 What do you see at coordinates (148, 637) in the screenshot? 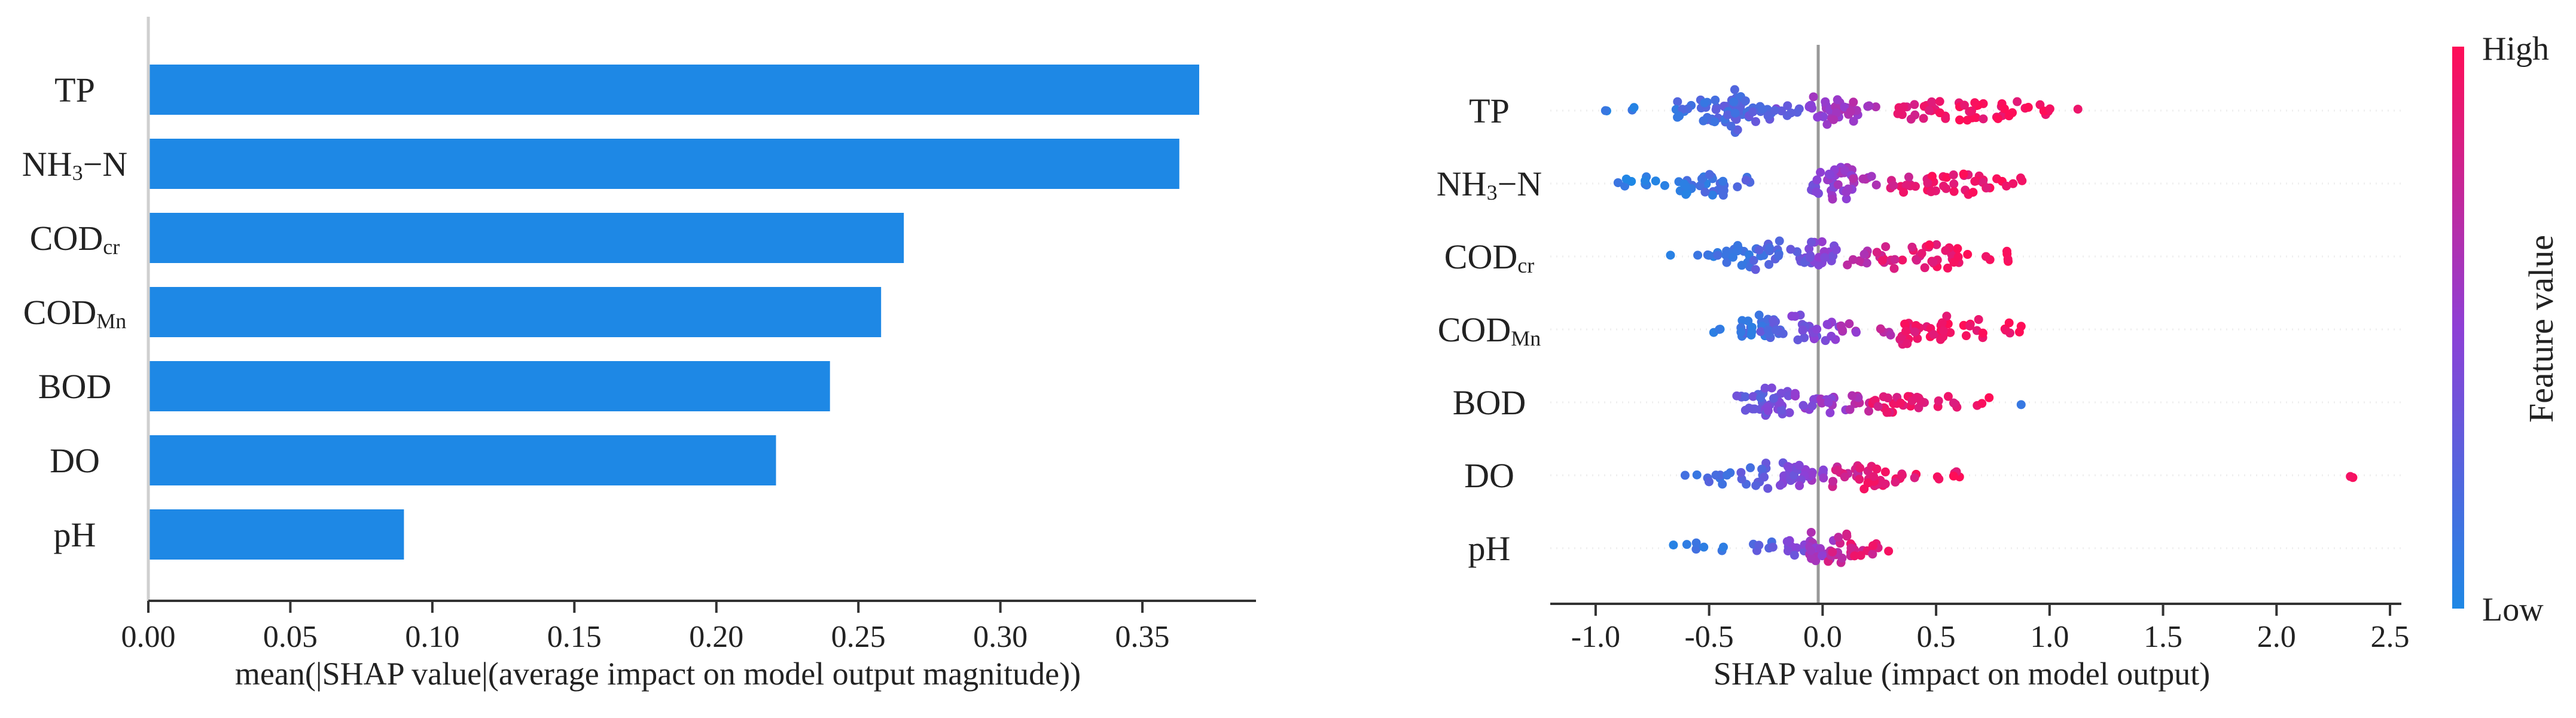
I see `bar-x-tick-label: 0.00` at bounding box center [148, 637].